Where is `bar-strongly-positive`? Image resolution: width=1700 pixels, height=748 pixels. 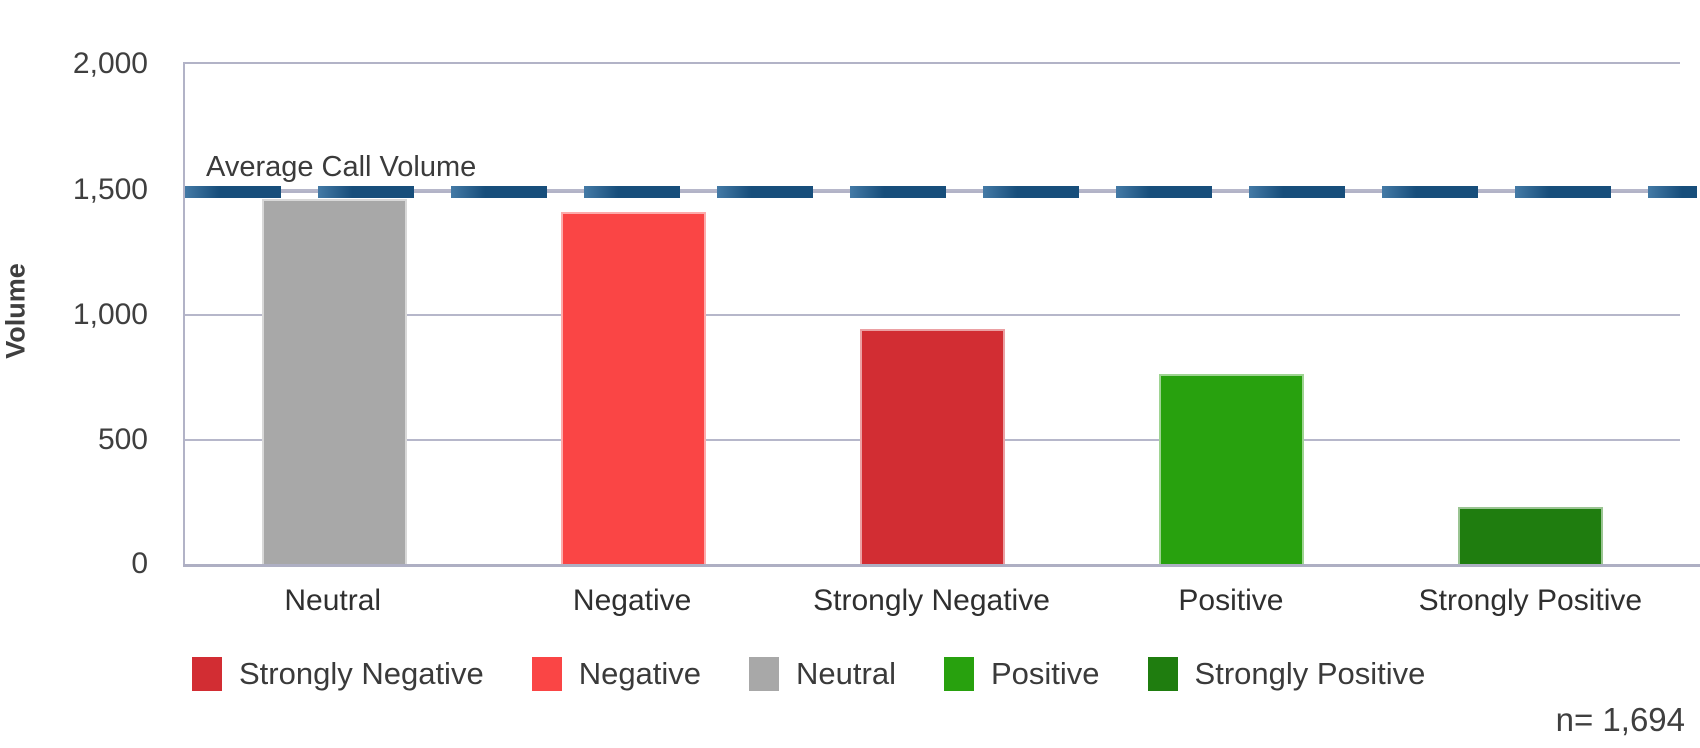
bar-strongly-positive is located at coordinates (1530, 535).